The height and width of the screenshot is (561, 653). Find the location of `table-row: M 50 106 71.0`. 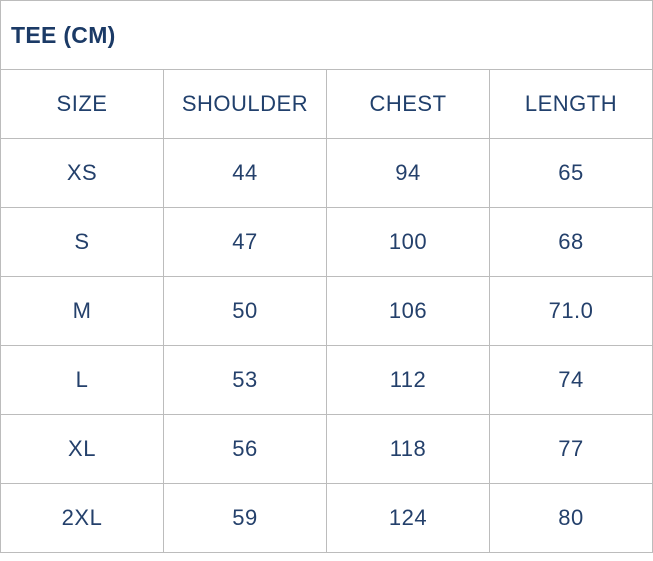

table-row: M 50 106 71.0 is located at coordinates (326, 311).